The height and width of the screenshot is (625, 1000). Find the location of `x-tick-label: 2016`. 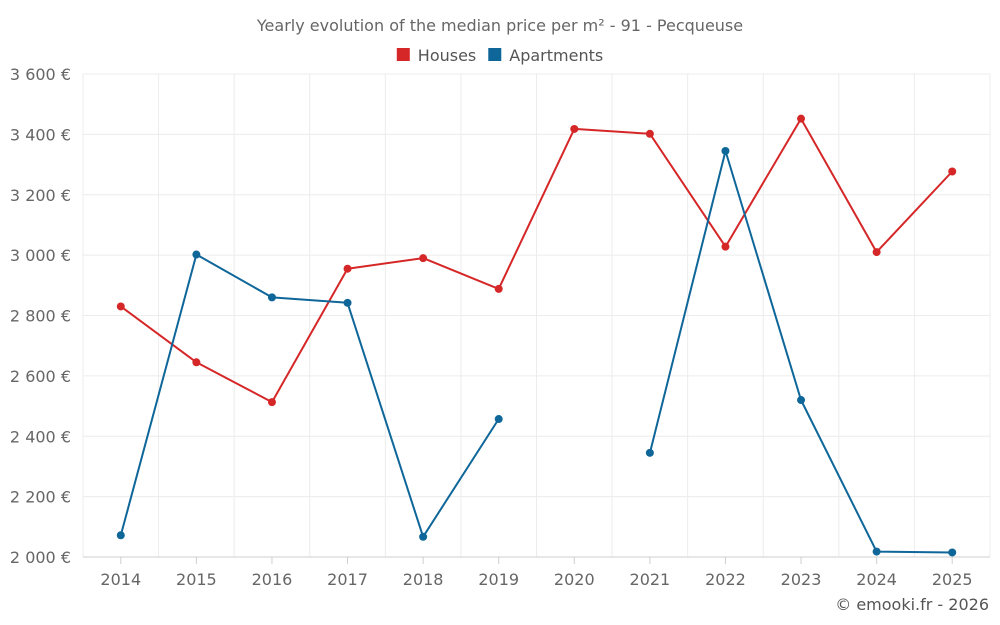

x-tick-label: 2016 is located at coordinates (272, 579).